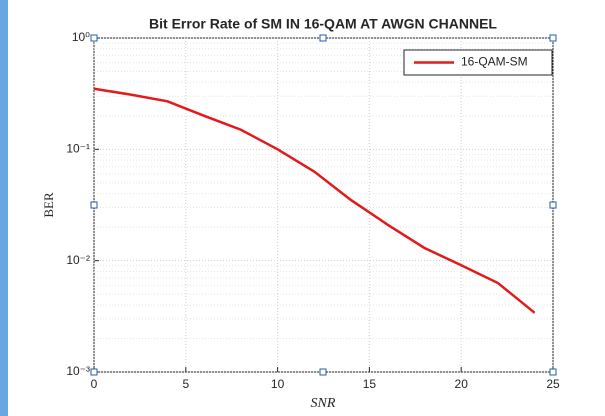  What do you see at coordinates (462, 384) in the screenshot?
I see `x-tick-label: 20` at bounding box center [462, 384].